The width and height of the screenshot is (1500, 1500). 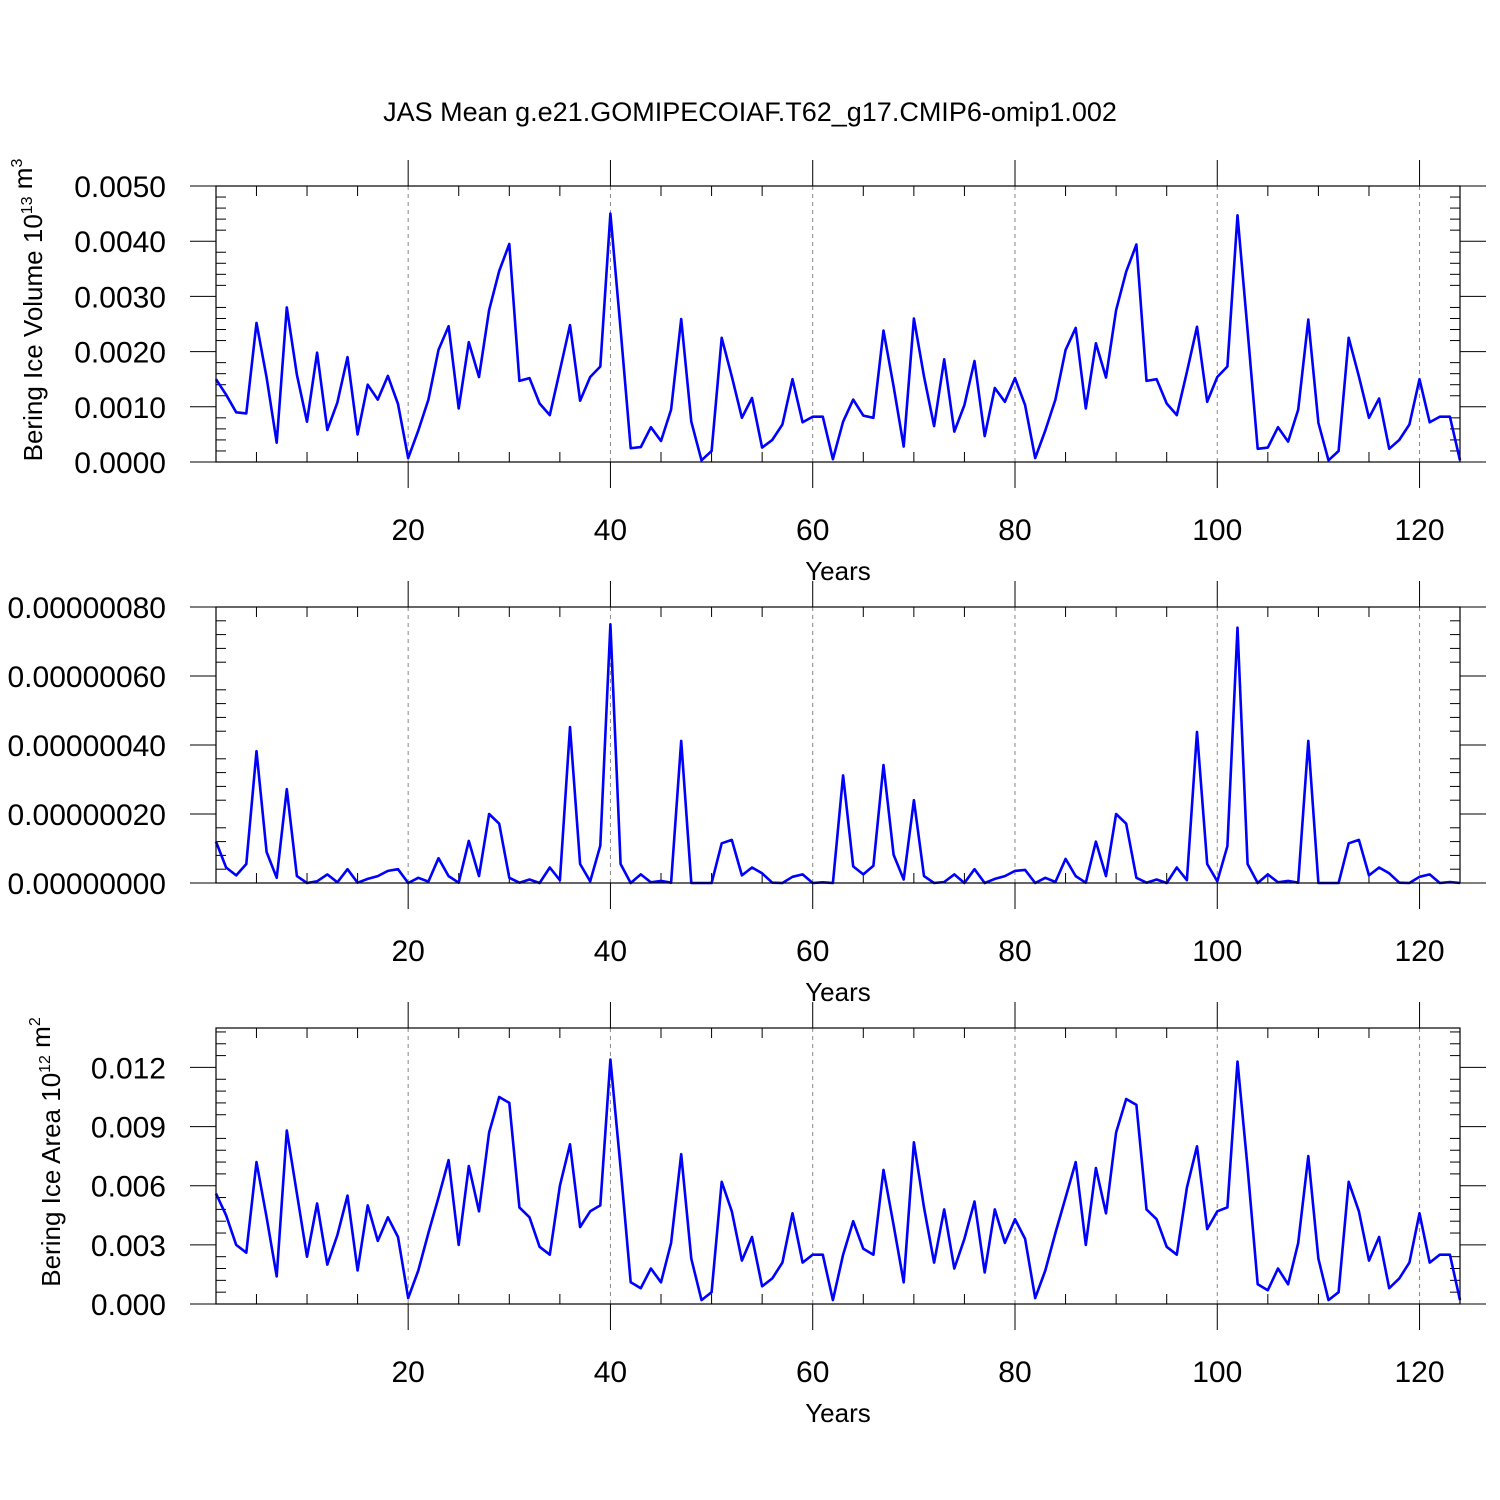 What do you see at coordinates (87, 677) in the screenshot?
I see `y-tick-label: 0.00000060` at bounding box center [87, 677].